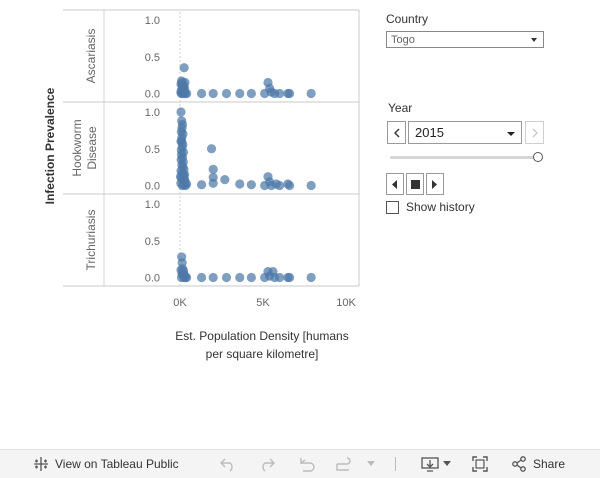 The image size is (600, 478). What do you see at coordinates (50, 145) in the screenshot?
I see `y-axis-title: Infection Prevalence` at bounding box center [50, 145].